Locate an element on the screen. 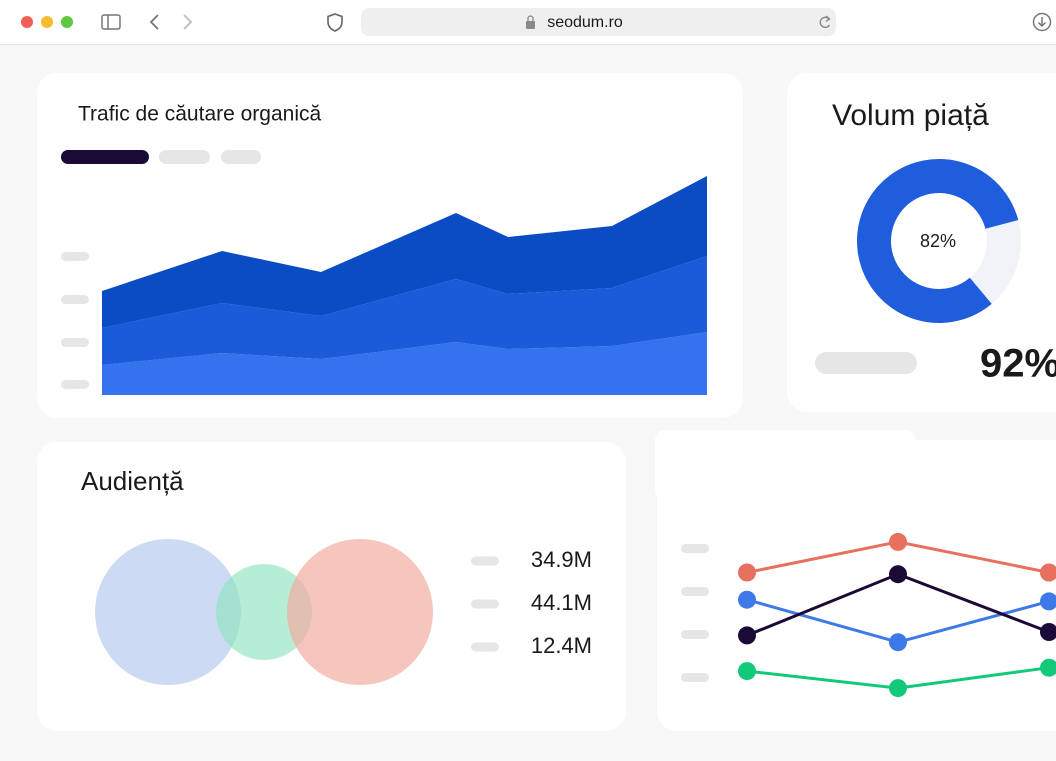  stat-value: 34.9M is located at coordinates (561, 559).